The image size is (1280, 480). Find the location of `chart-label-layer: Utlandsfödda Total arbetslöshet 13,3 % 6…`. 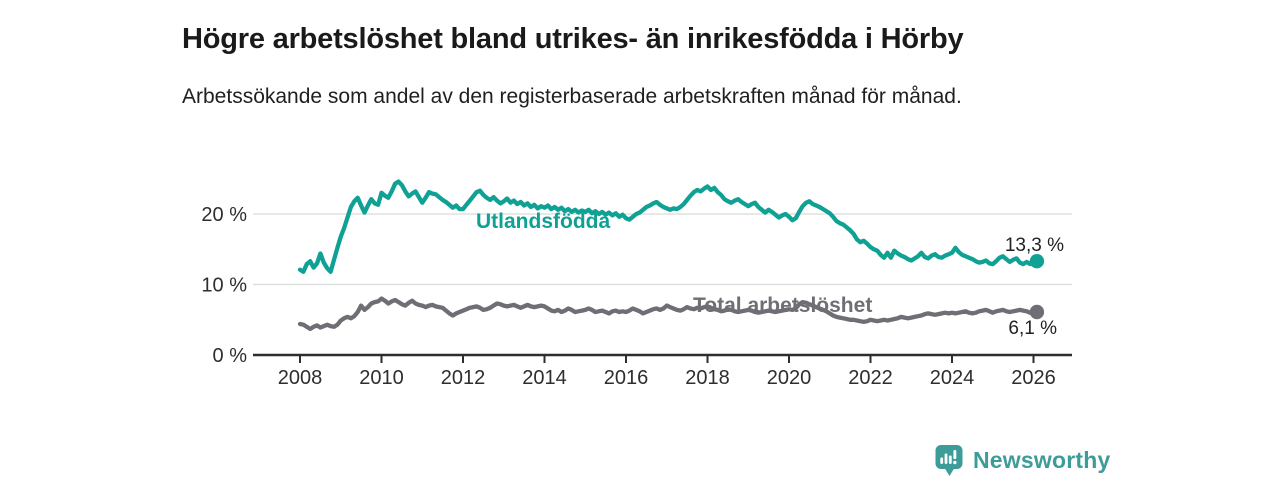

chart-label-layer: Utlandsfödda Total arbetslöshet 13,3 % 6… is located at coordinates (770, 274).